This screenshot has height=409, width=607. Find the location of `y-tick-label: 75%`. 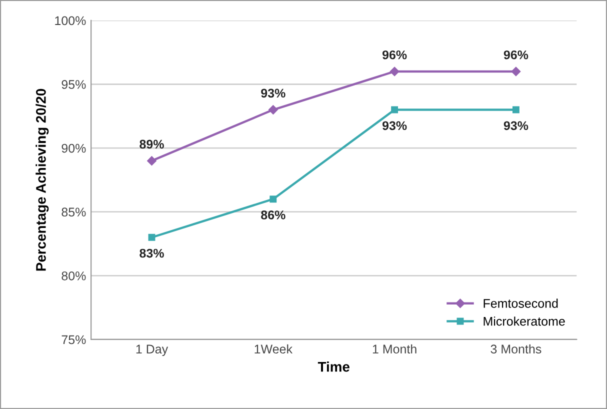

y-tick-label: 75% is located at coordinates (74, 339).